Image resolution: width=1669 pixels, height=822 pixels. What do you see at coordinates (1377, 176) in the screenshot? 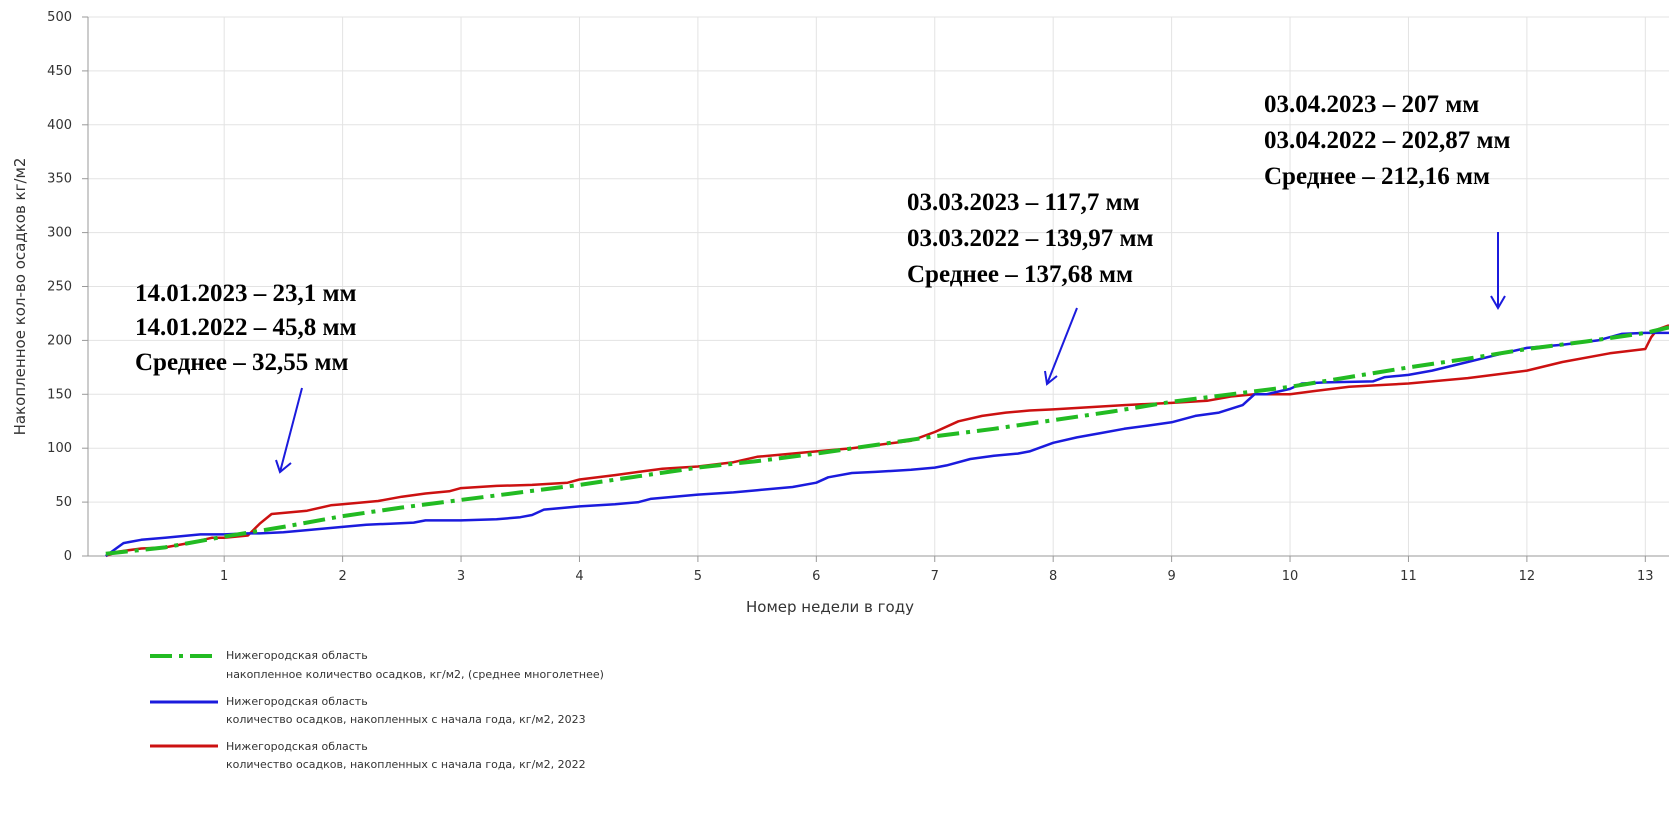
I see `annotation-april-line-3: Среднее – 212,16 мм` at bounding box center [1377, 176].